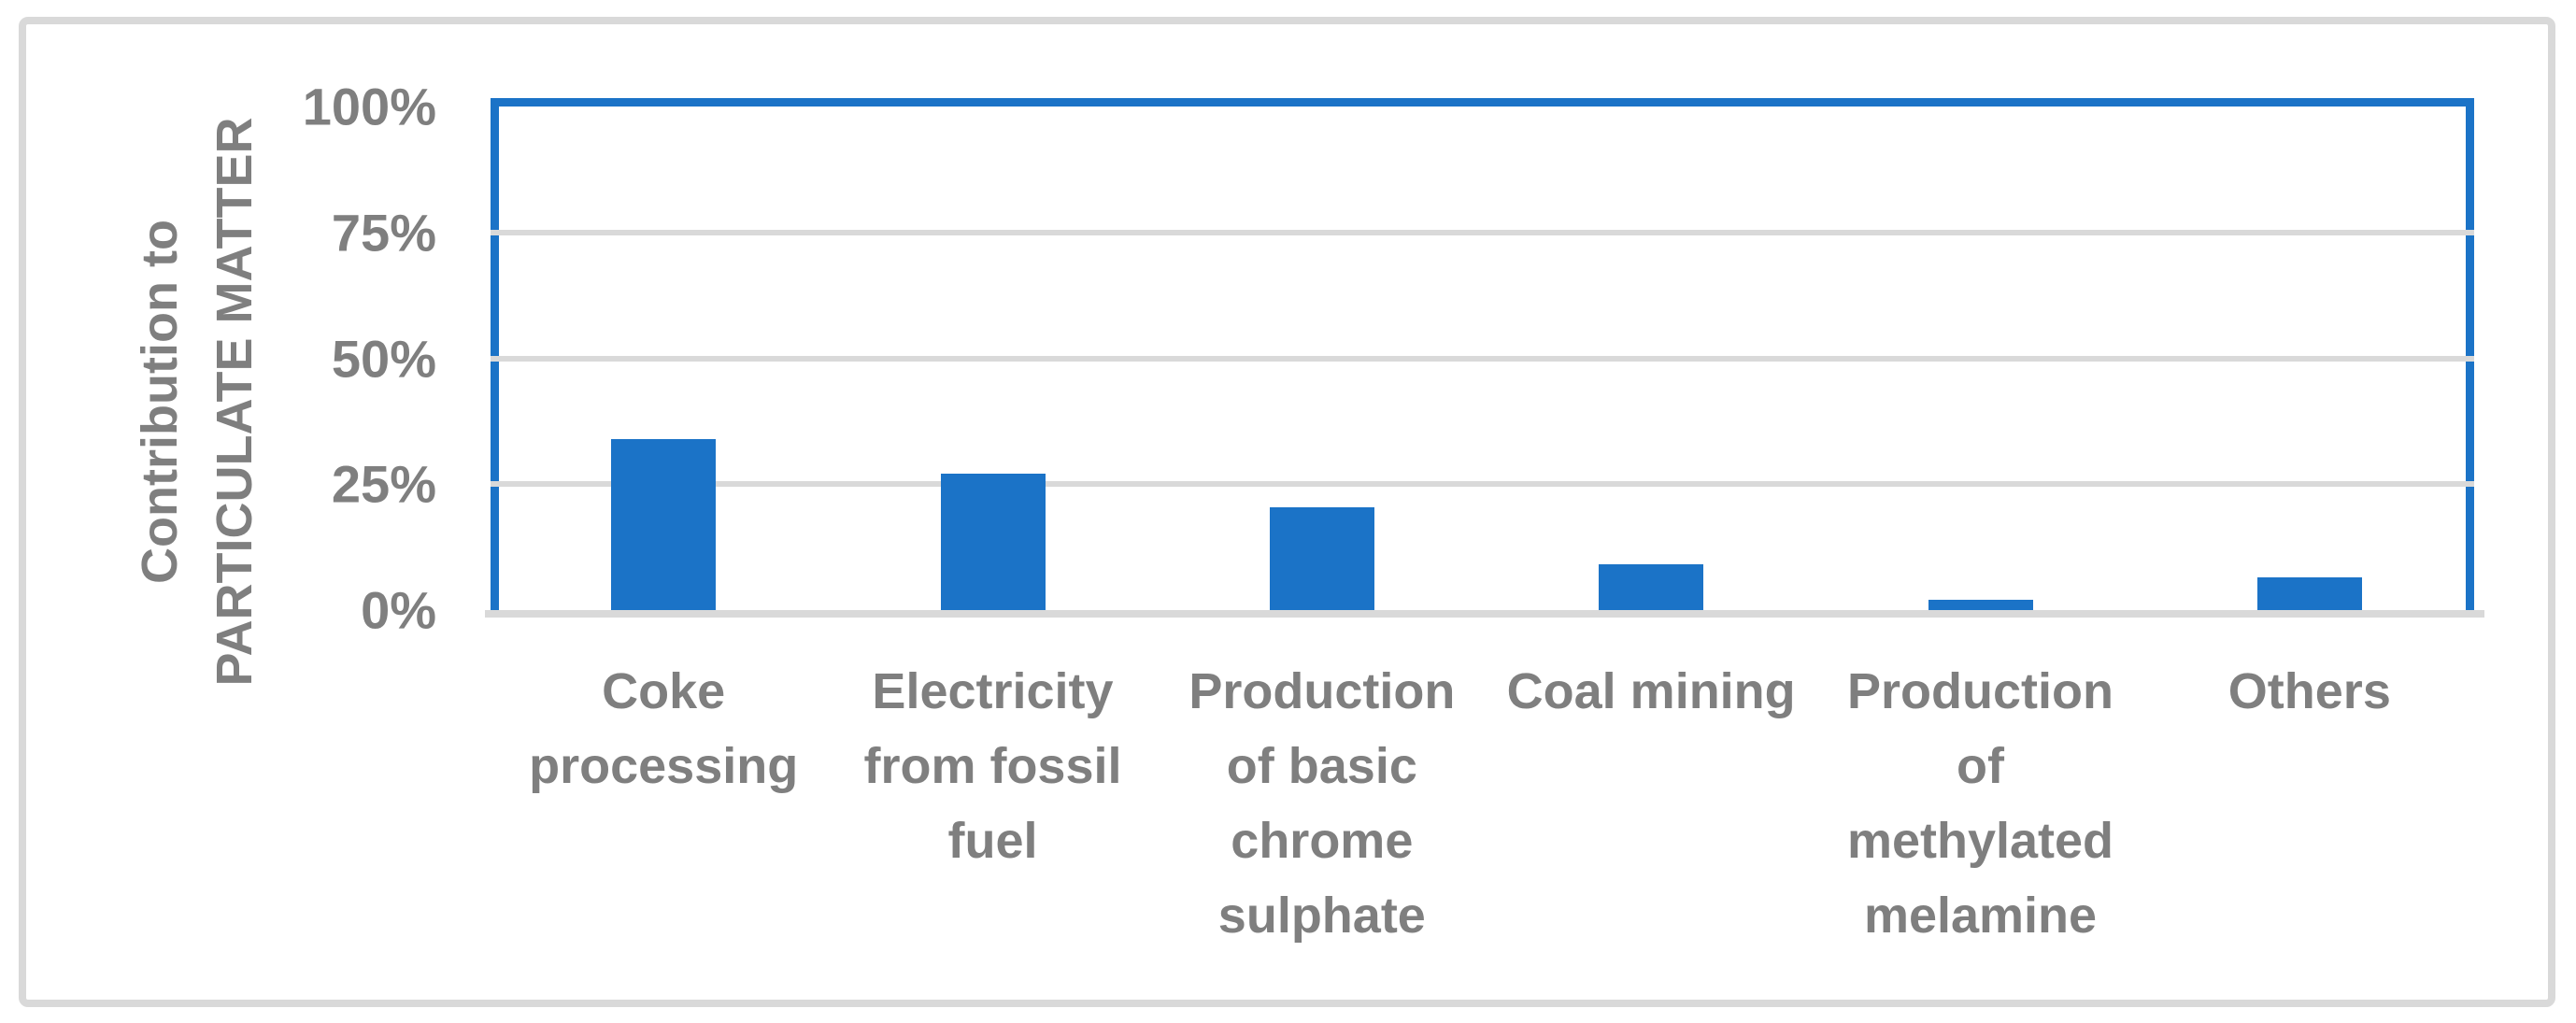  Describe the element at coordinates (369, 106) in the screenshot. I see `y-tick-label-100: 100%` at that location.